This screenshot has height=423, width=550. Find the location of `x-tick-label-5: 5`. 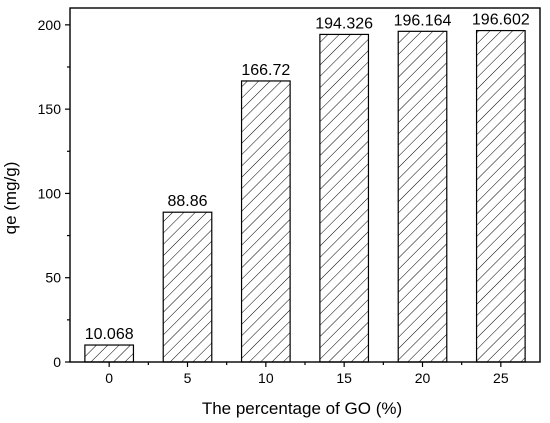

x-tick-label-5: 5 is located at coordinates (188, 378).